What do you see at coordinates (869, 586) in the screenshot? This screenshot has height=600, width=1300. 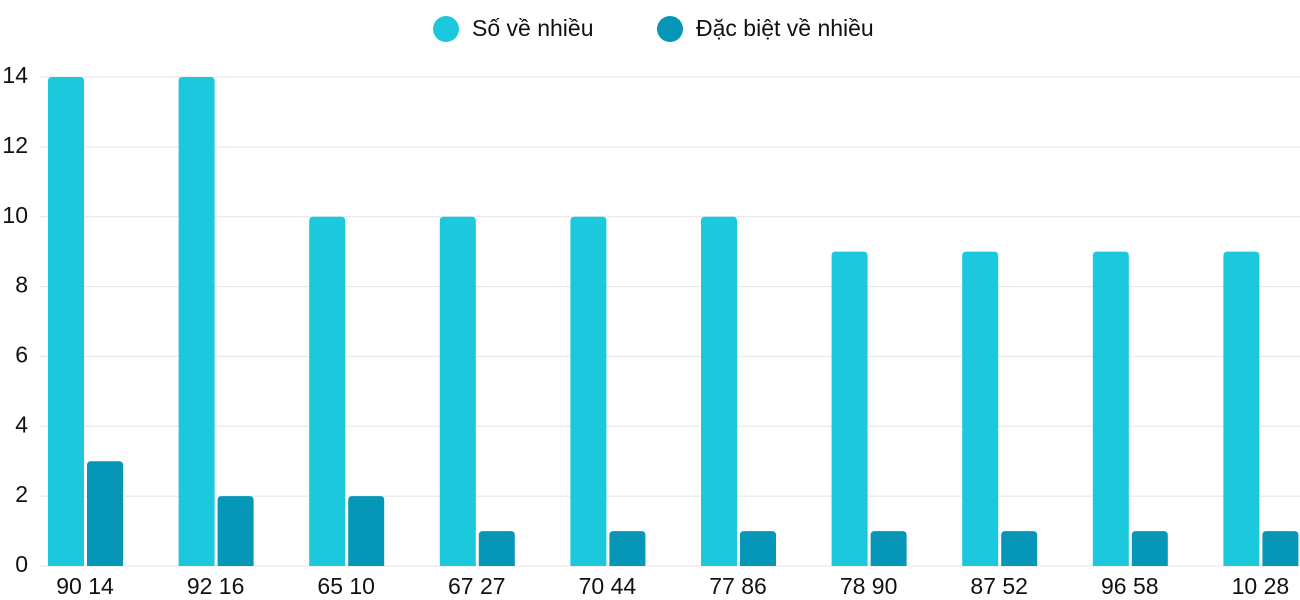 I see `x-tick-label: 78 90` at bounding box center [869, 586].